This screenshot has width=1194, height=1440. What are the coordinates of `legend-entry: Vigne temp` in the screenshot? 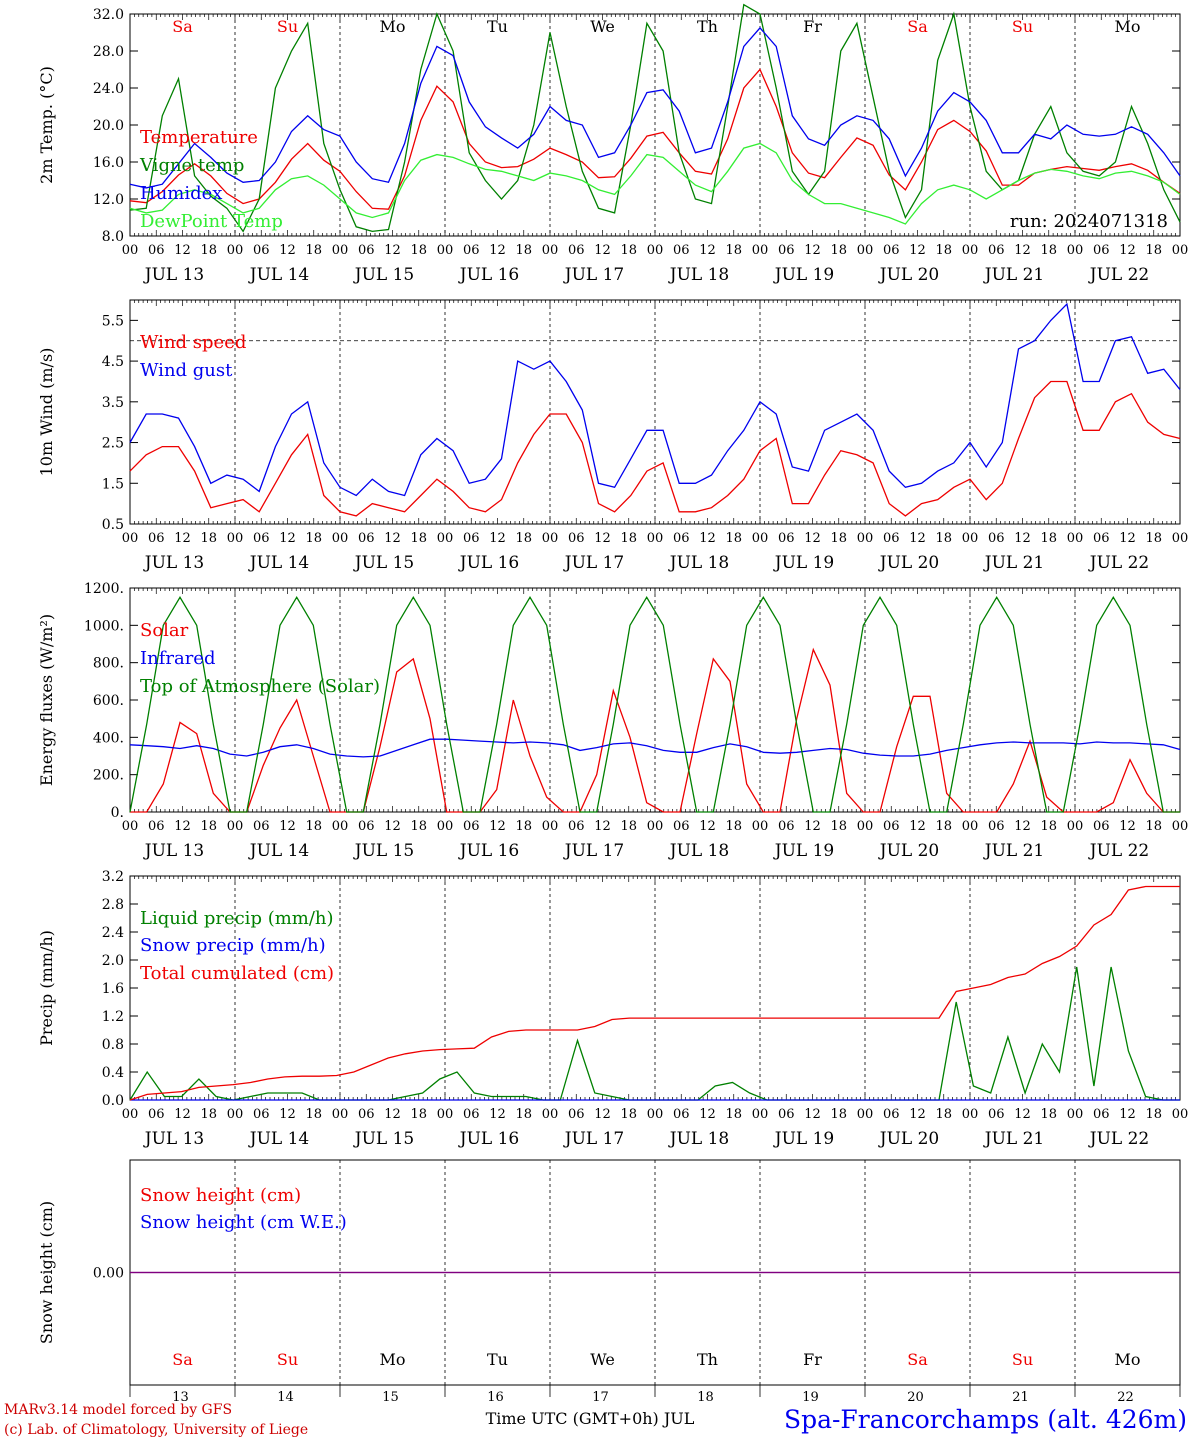 It's located at (191, 165).